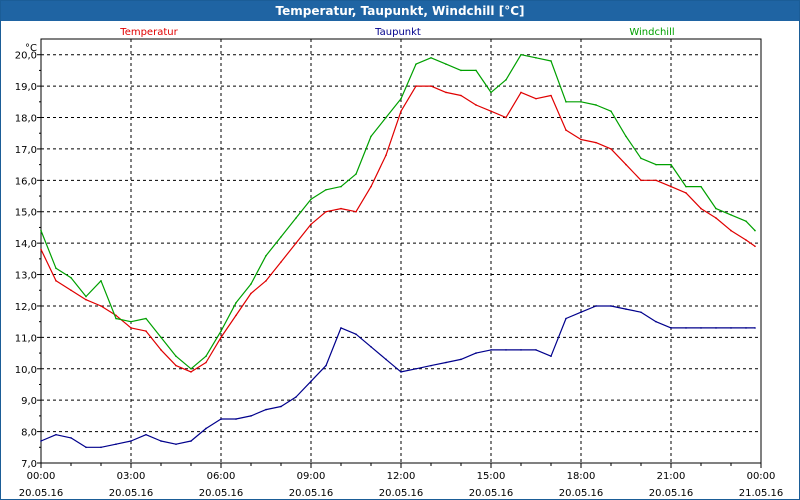  I want to click on x-tick-time-label: 03:00, so click(131, 476).